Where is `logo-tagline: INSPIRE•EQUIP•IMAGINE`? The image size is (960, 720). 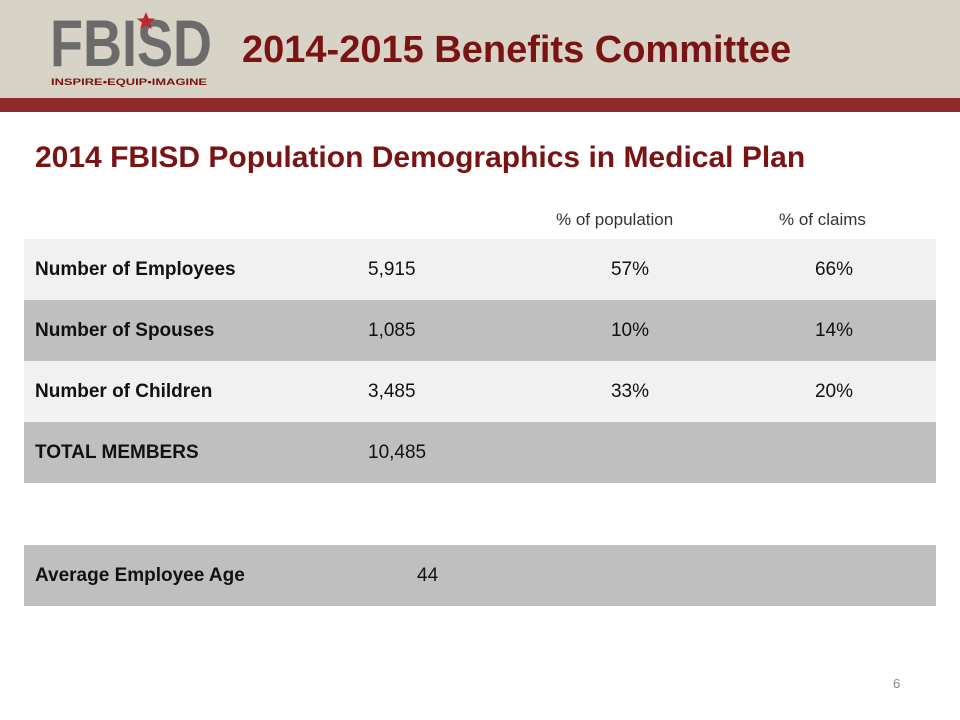
logo-tagline: INSPIRE•EQUIP•IMAGINE is located at coordinates (129, 82).